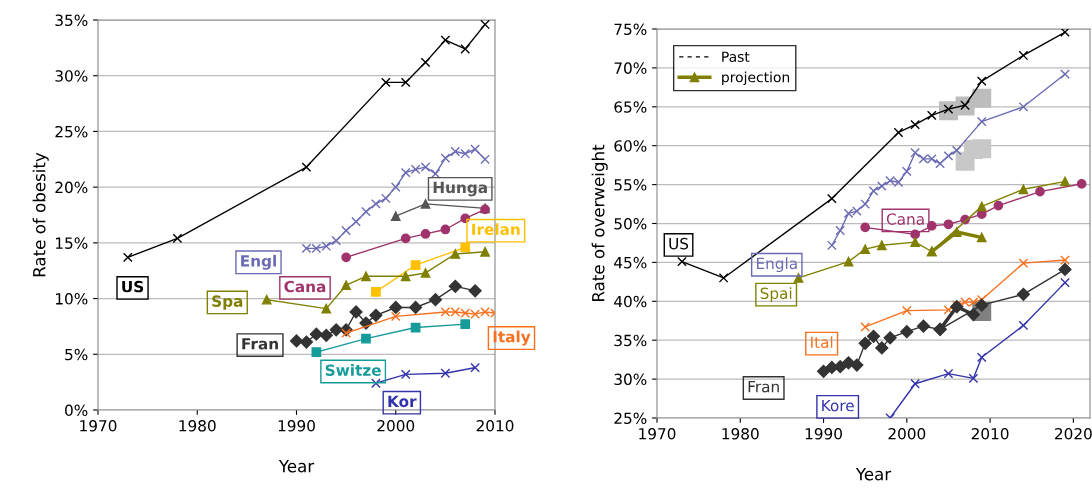 The height and width of the screenshot is (493, 1092). What do you see at coordinates (258, 262) in the screenshot?
I see `series-label: Engl` at bounding box center [258, 262].